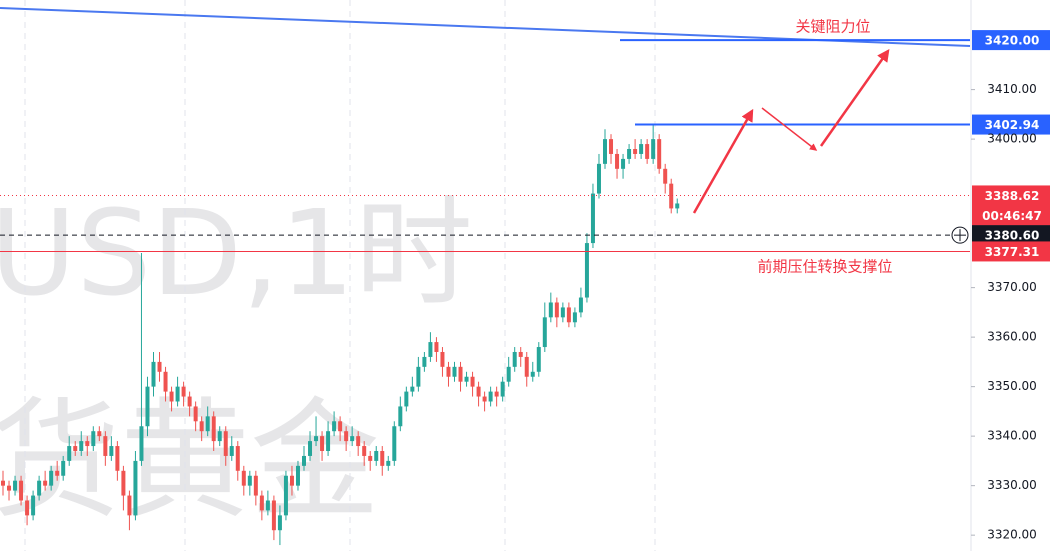 This screenshot has height=551, width=1050. What do you see at coordinates (1012, 196) in the screenshot?
I see `price-label: 3388.62` at bounding box center [1012, 196].